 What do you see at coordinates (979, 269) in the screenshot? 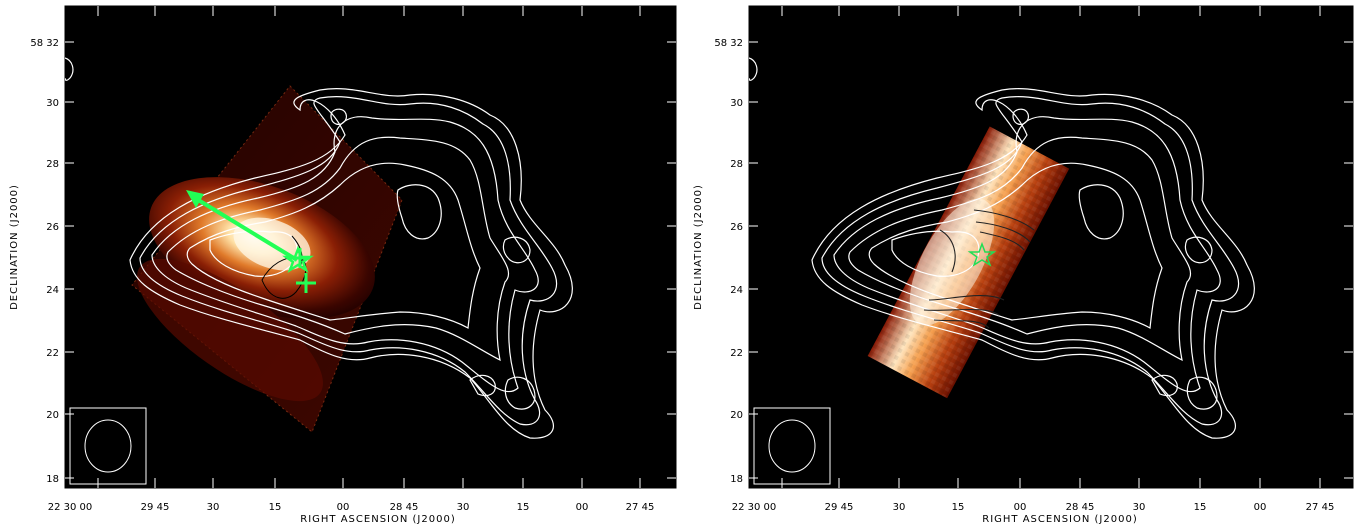
I see `dark-contours` at bounding box center [979, 269].